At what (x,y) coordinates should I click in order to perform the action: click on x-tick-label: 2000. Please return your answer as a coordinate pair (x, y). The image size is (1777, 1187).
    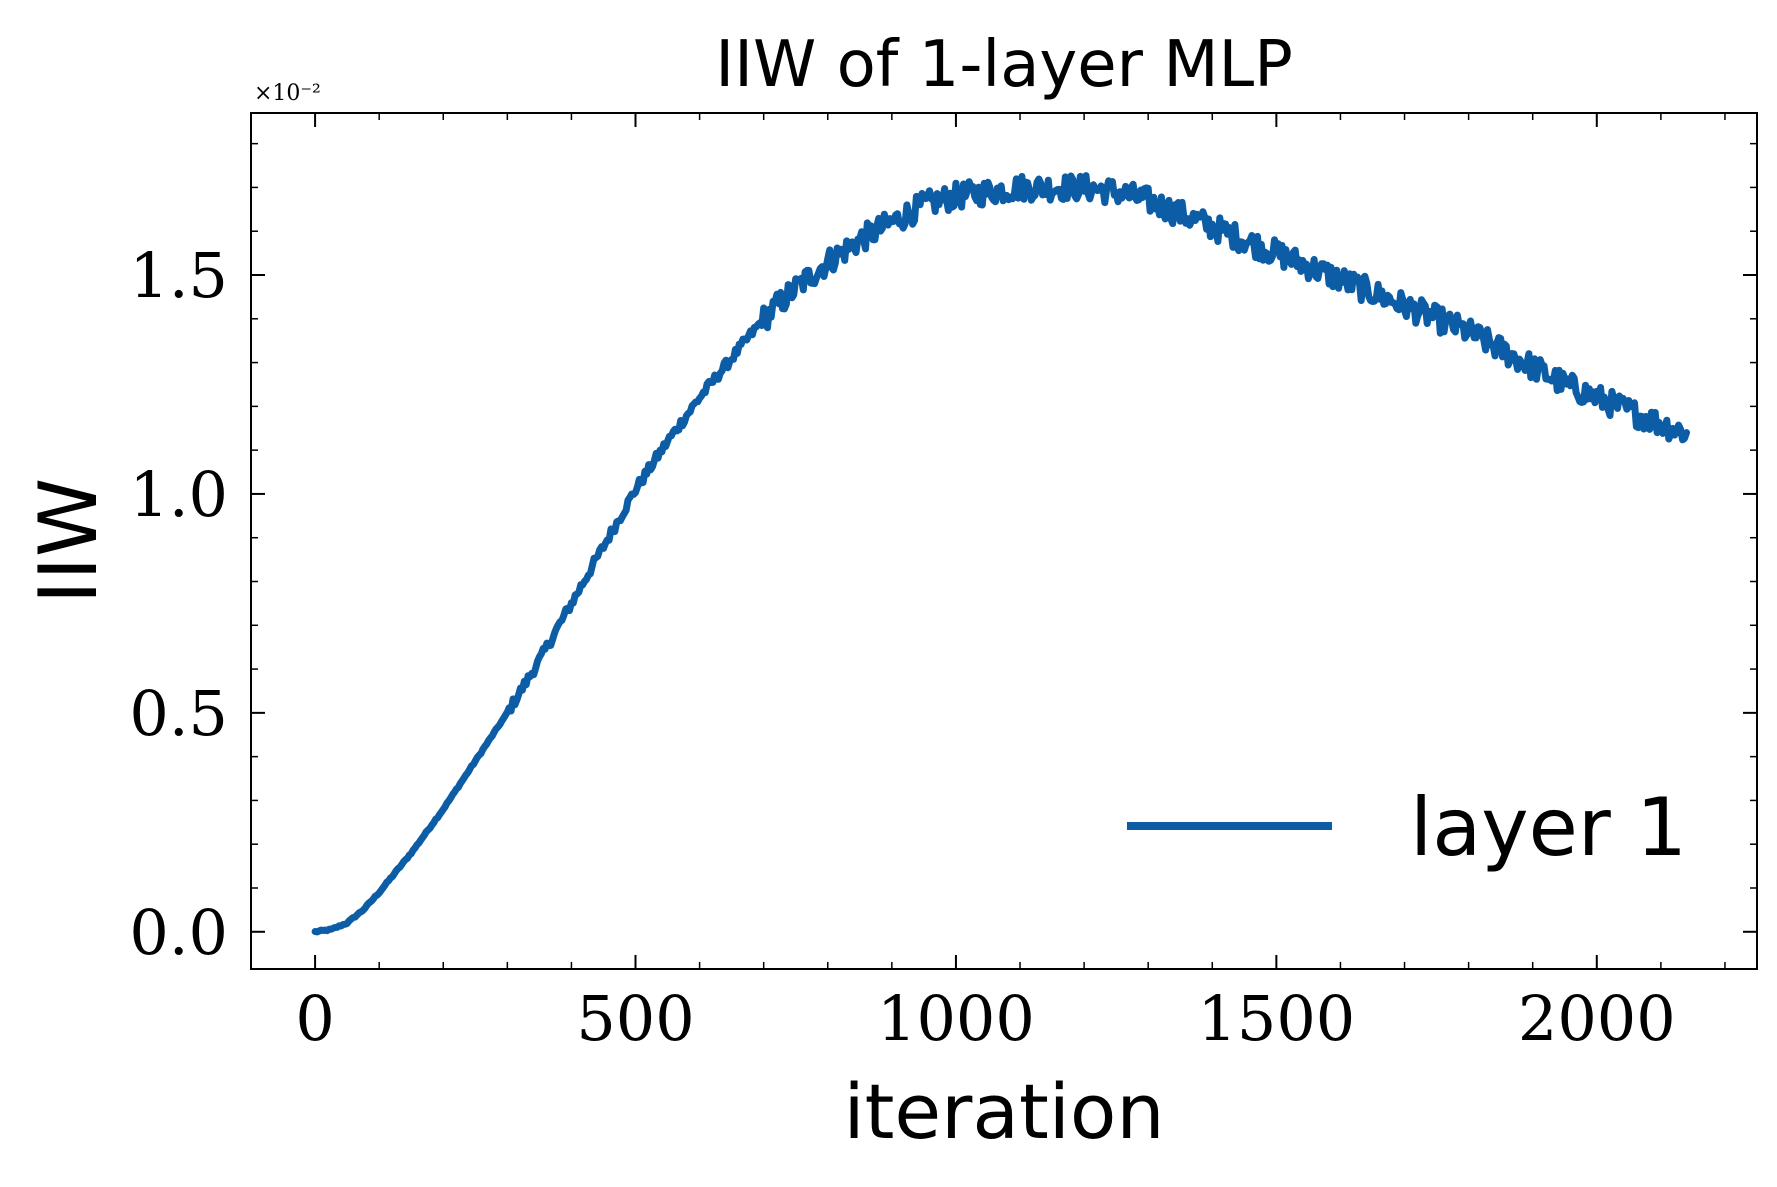
    Looking at the image, I should click on (1597, 1018).